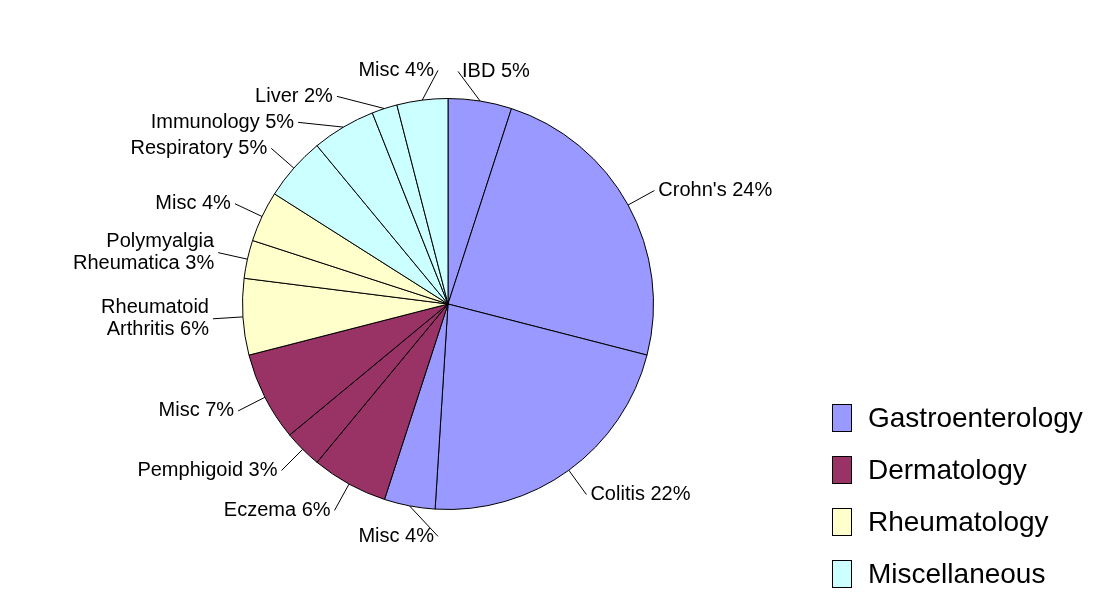 Image resolution: width=1116 pixels, height=600 pixels. I want to click on slice-label: Liver 2%, so click(294, 94).